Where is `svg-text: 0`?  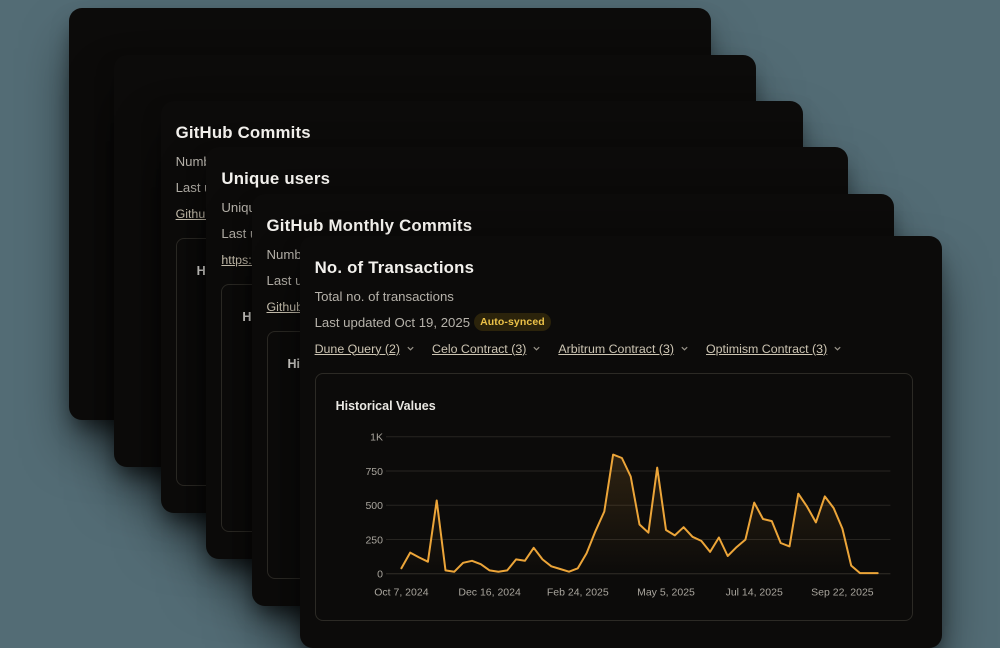
svg-text: 0 is located at coordinates (380, 575).